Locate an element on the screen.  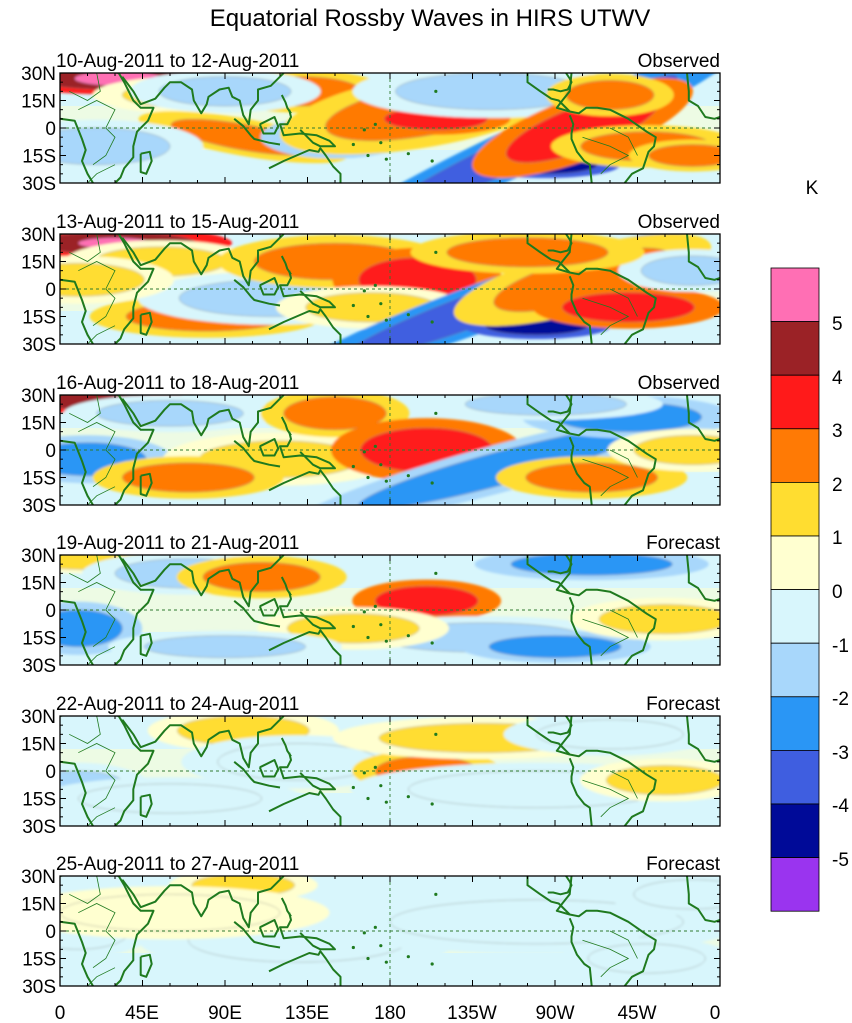
map-field is located at coordinates (390, 610).